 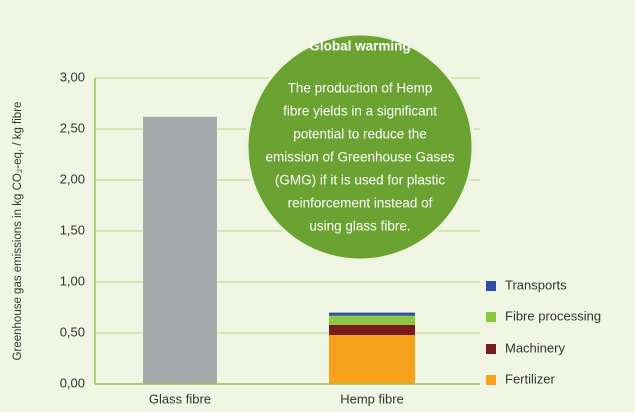 I want to click on x-tick-label: Hemp fibre, so click(x=372, y=398).